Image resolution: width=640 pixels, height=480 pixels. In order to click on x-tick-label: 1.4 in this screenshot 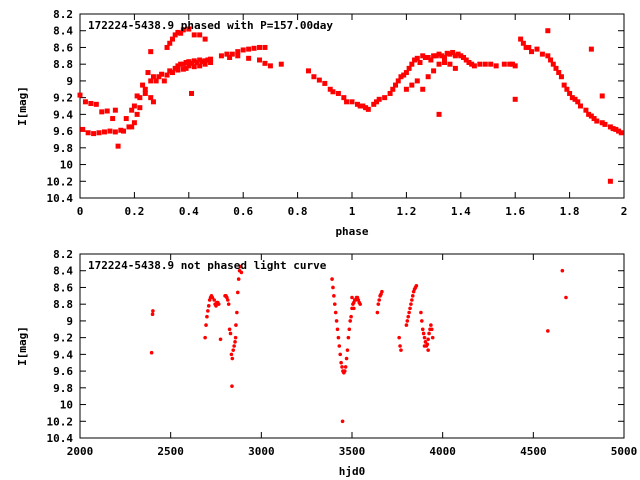, I will do `click(461, 211)`.